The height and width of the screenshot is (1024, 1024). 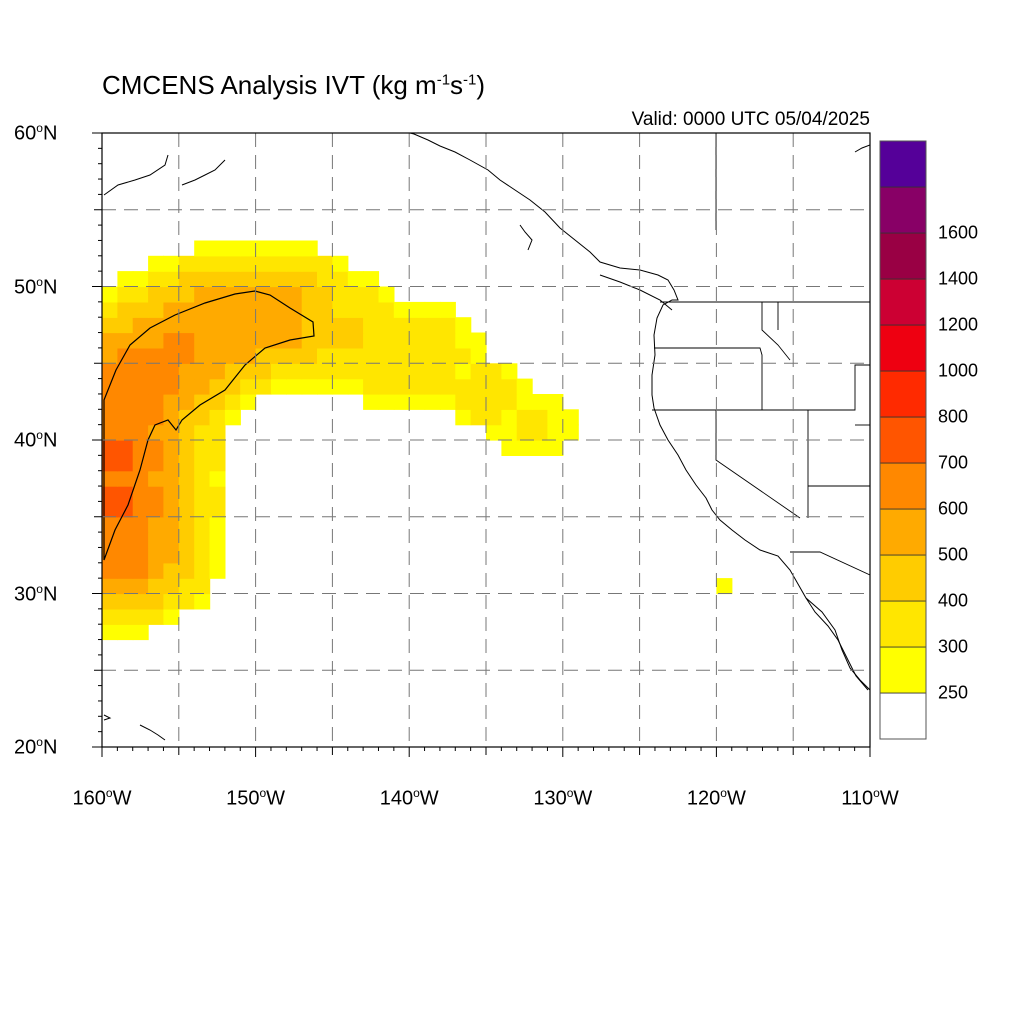 What do you see at coordinates (750, 119) in the screenshot?
I see `valid-time: Valid: 0000 UTC 05/04/2025` at bounding box center [750, 119].